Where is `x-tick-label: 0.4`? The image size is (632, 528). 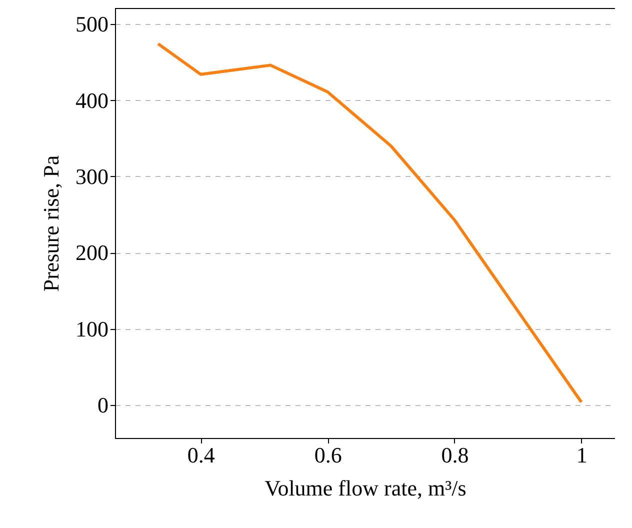
x-tick-label: 0.4 is located at coordinates (201, 455).